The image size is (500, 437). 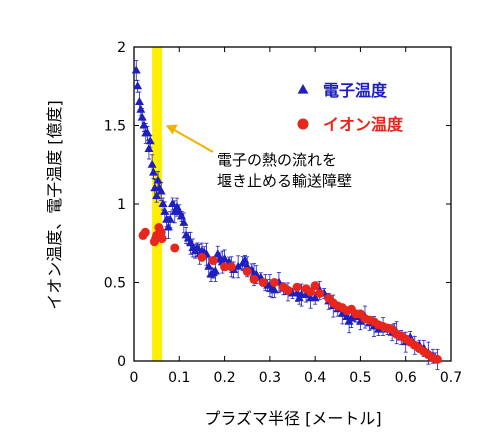 I want to click on y-tick-label: 2, so click(x=121, y=48).